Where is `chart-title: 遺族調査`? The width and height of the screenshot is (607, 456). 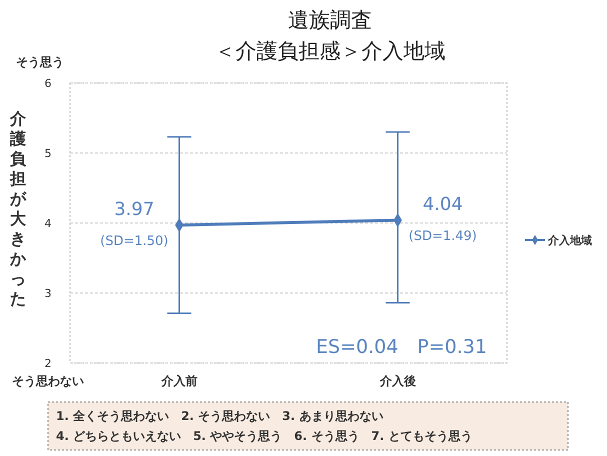
chart-title: 遺族調査 is located at coordinates (330, 20).